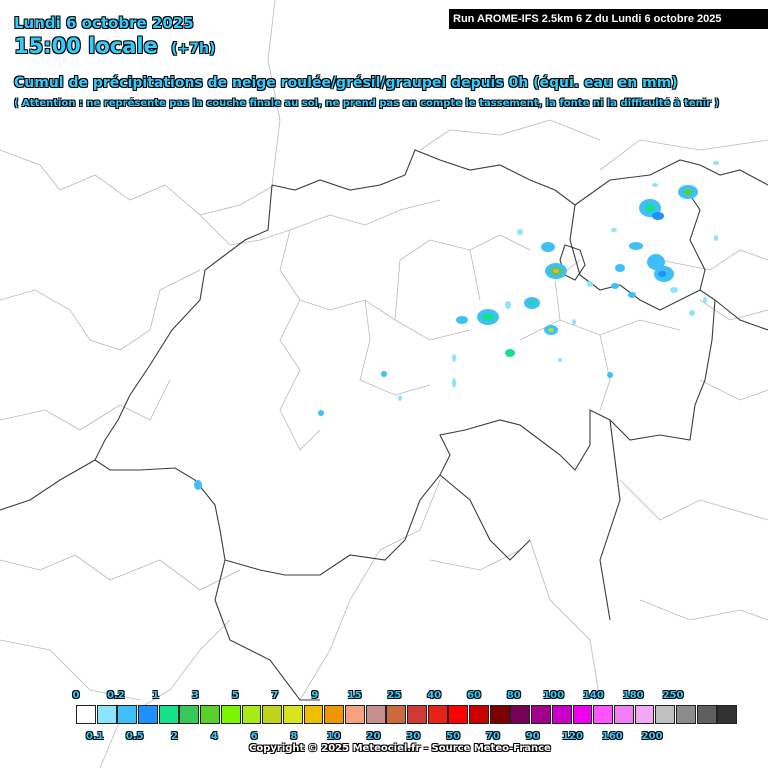 This screenshot has width=768, height=768. What do you see at coordinates (373, 736) in the screenshot?
I see `legend-label-bottom: 20` at bounding box center [373, 736].